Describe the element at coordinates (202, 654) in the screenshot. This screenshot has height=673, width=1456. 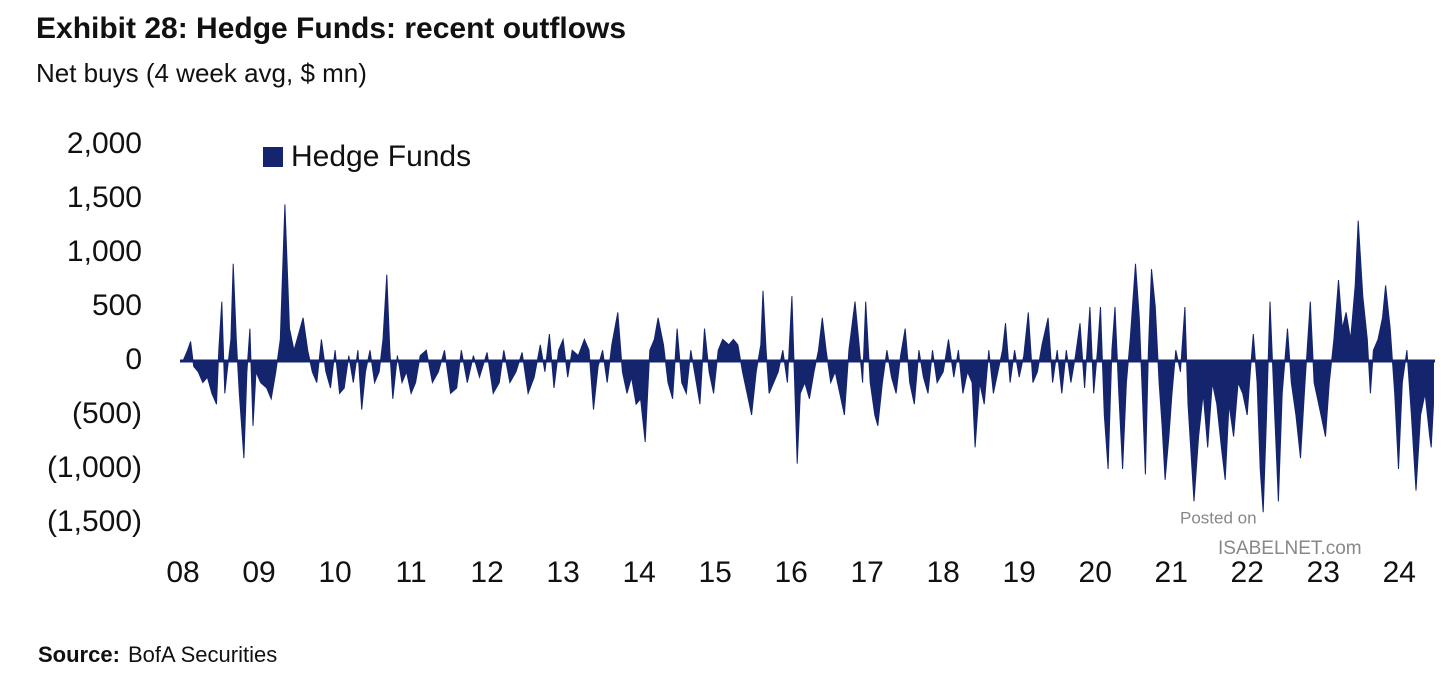
I see `source: BofA Securities` at that location.